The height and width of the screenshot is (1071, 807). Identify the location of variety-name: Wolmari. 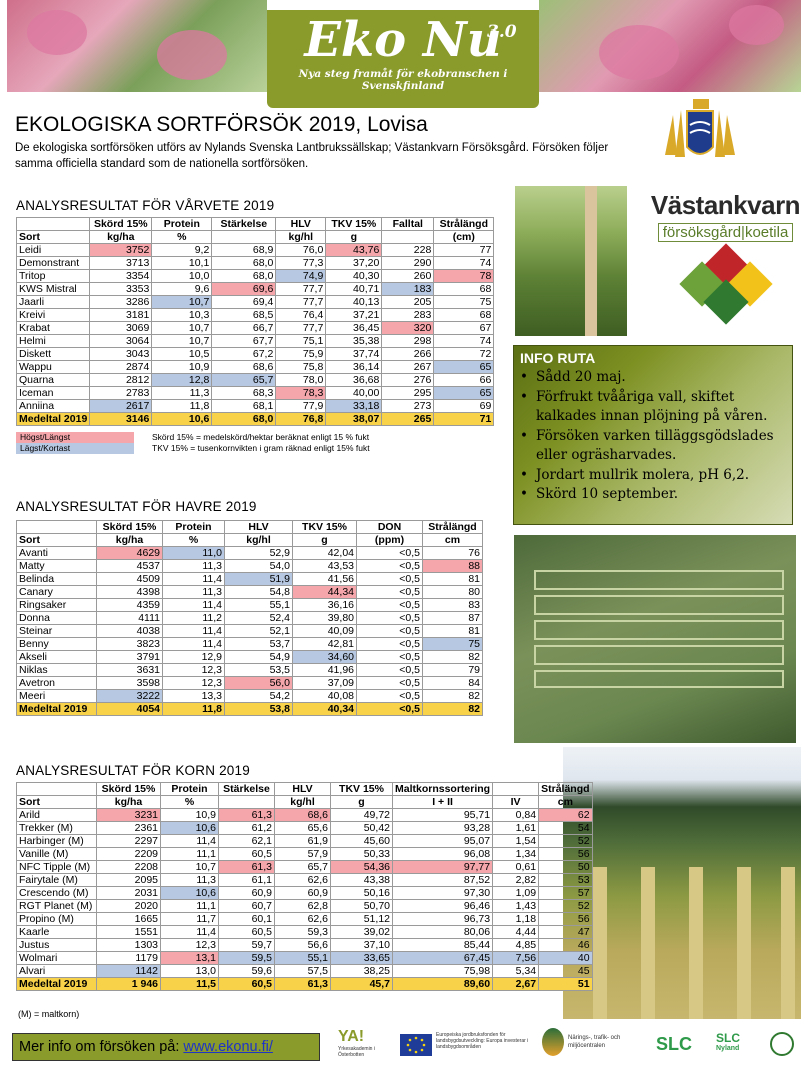
(56, 958).